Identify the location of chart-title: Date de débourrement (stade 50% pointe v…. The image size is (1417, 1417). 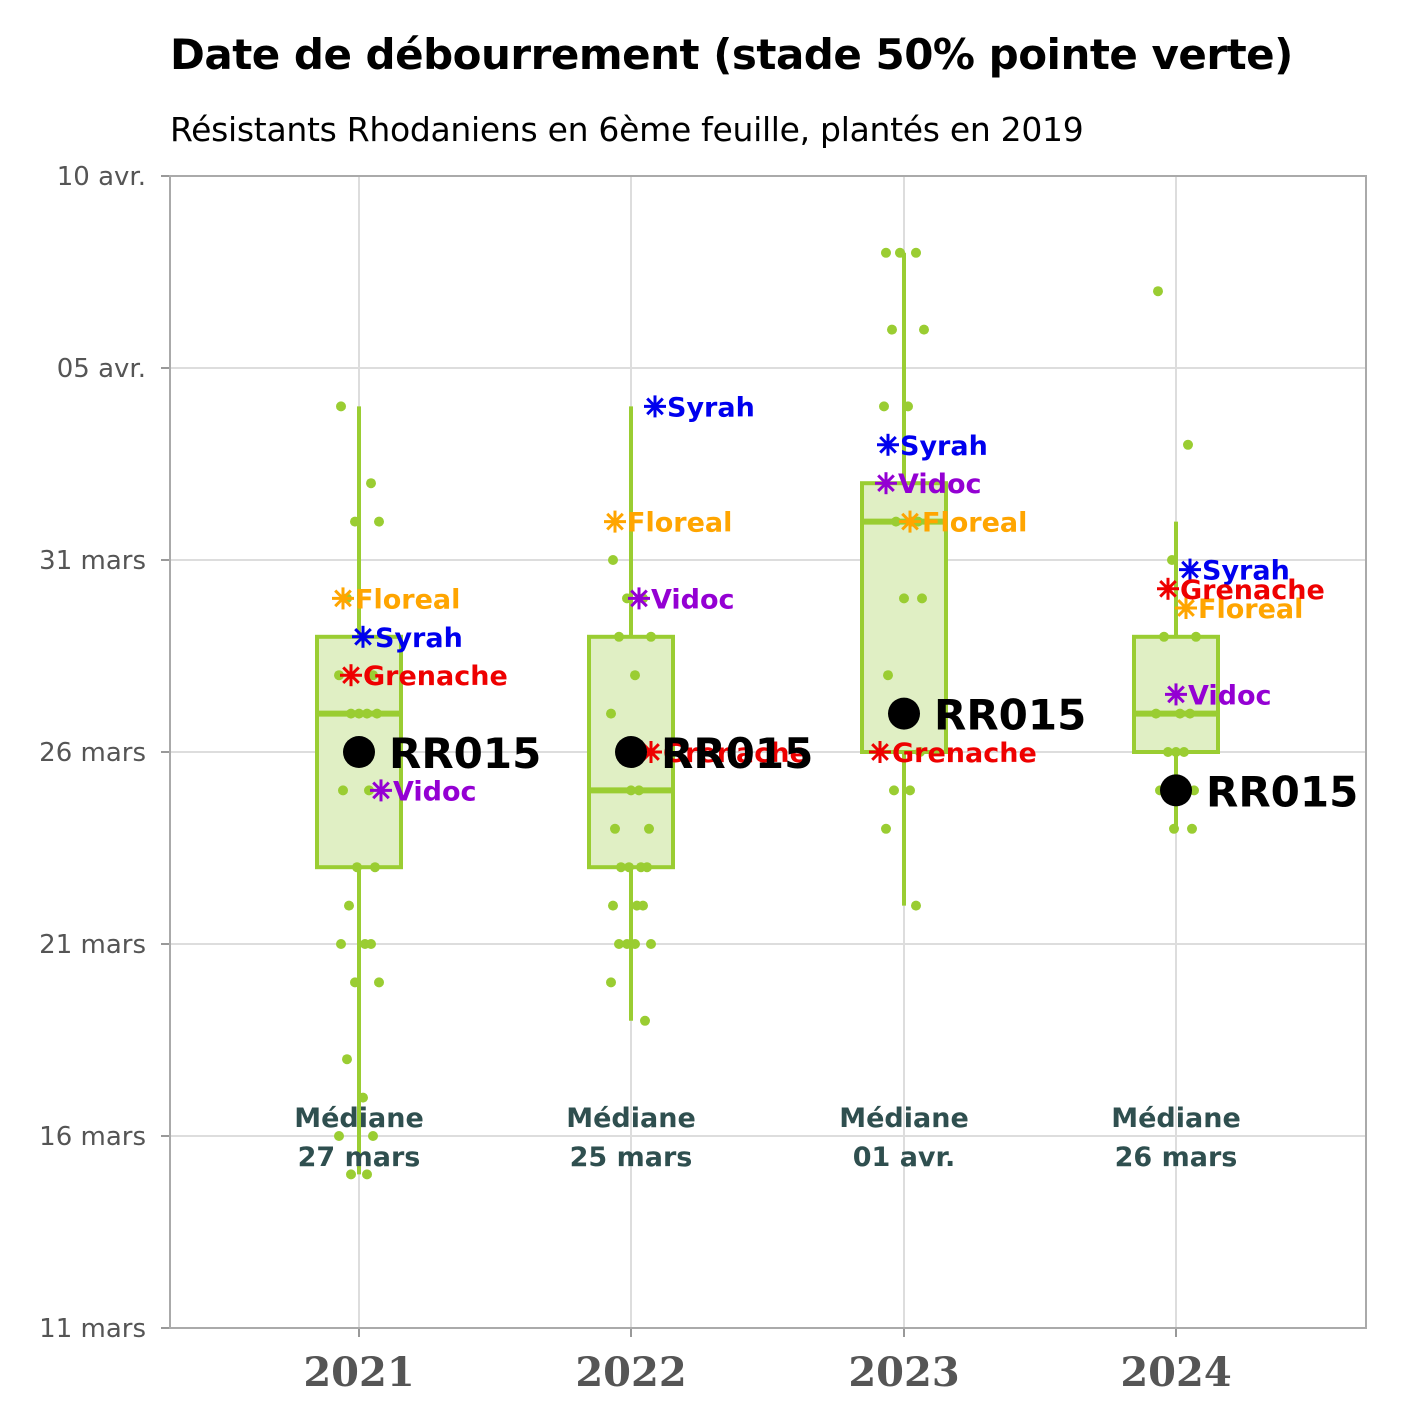
(731, 54).